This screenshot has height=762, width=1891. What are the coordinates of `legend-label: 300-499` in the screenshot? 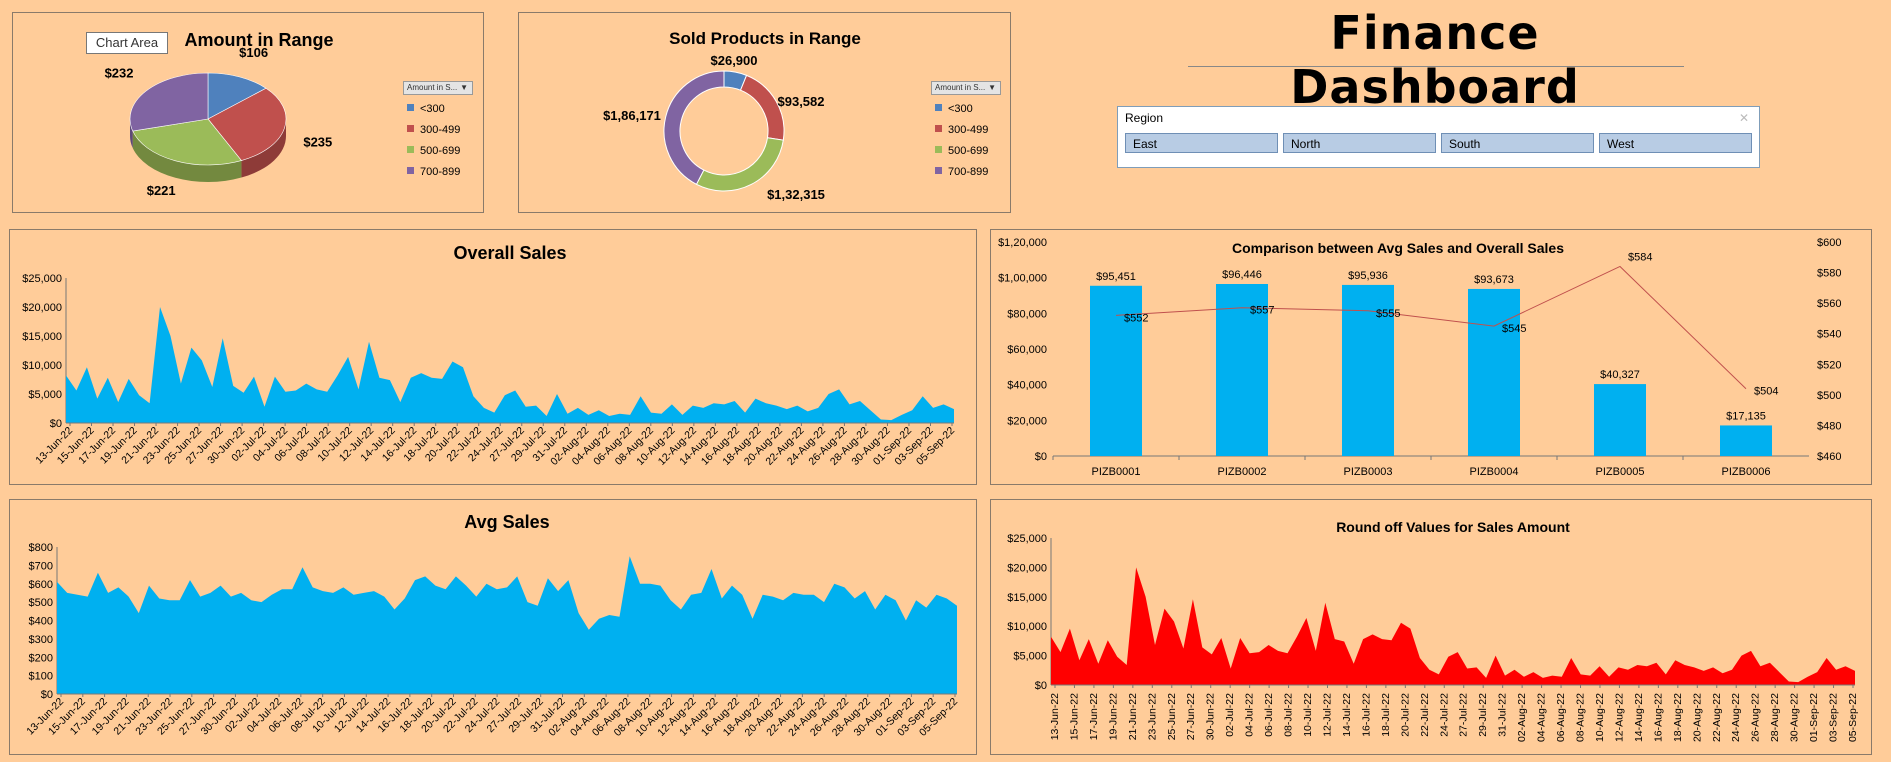 It's located at (968, 130).